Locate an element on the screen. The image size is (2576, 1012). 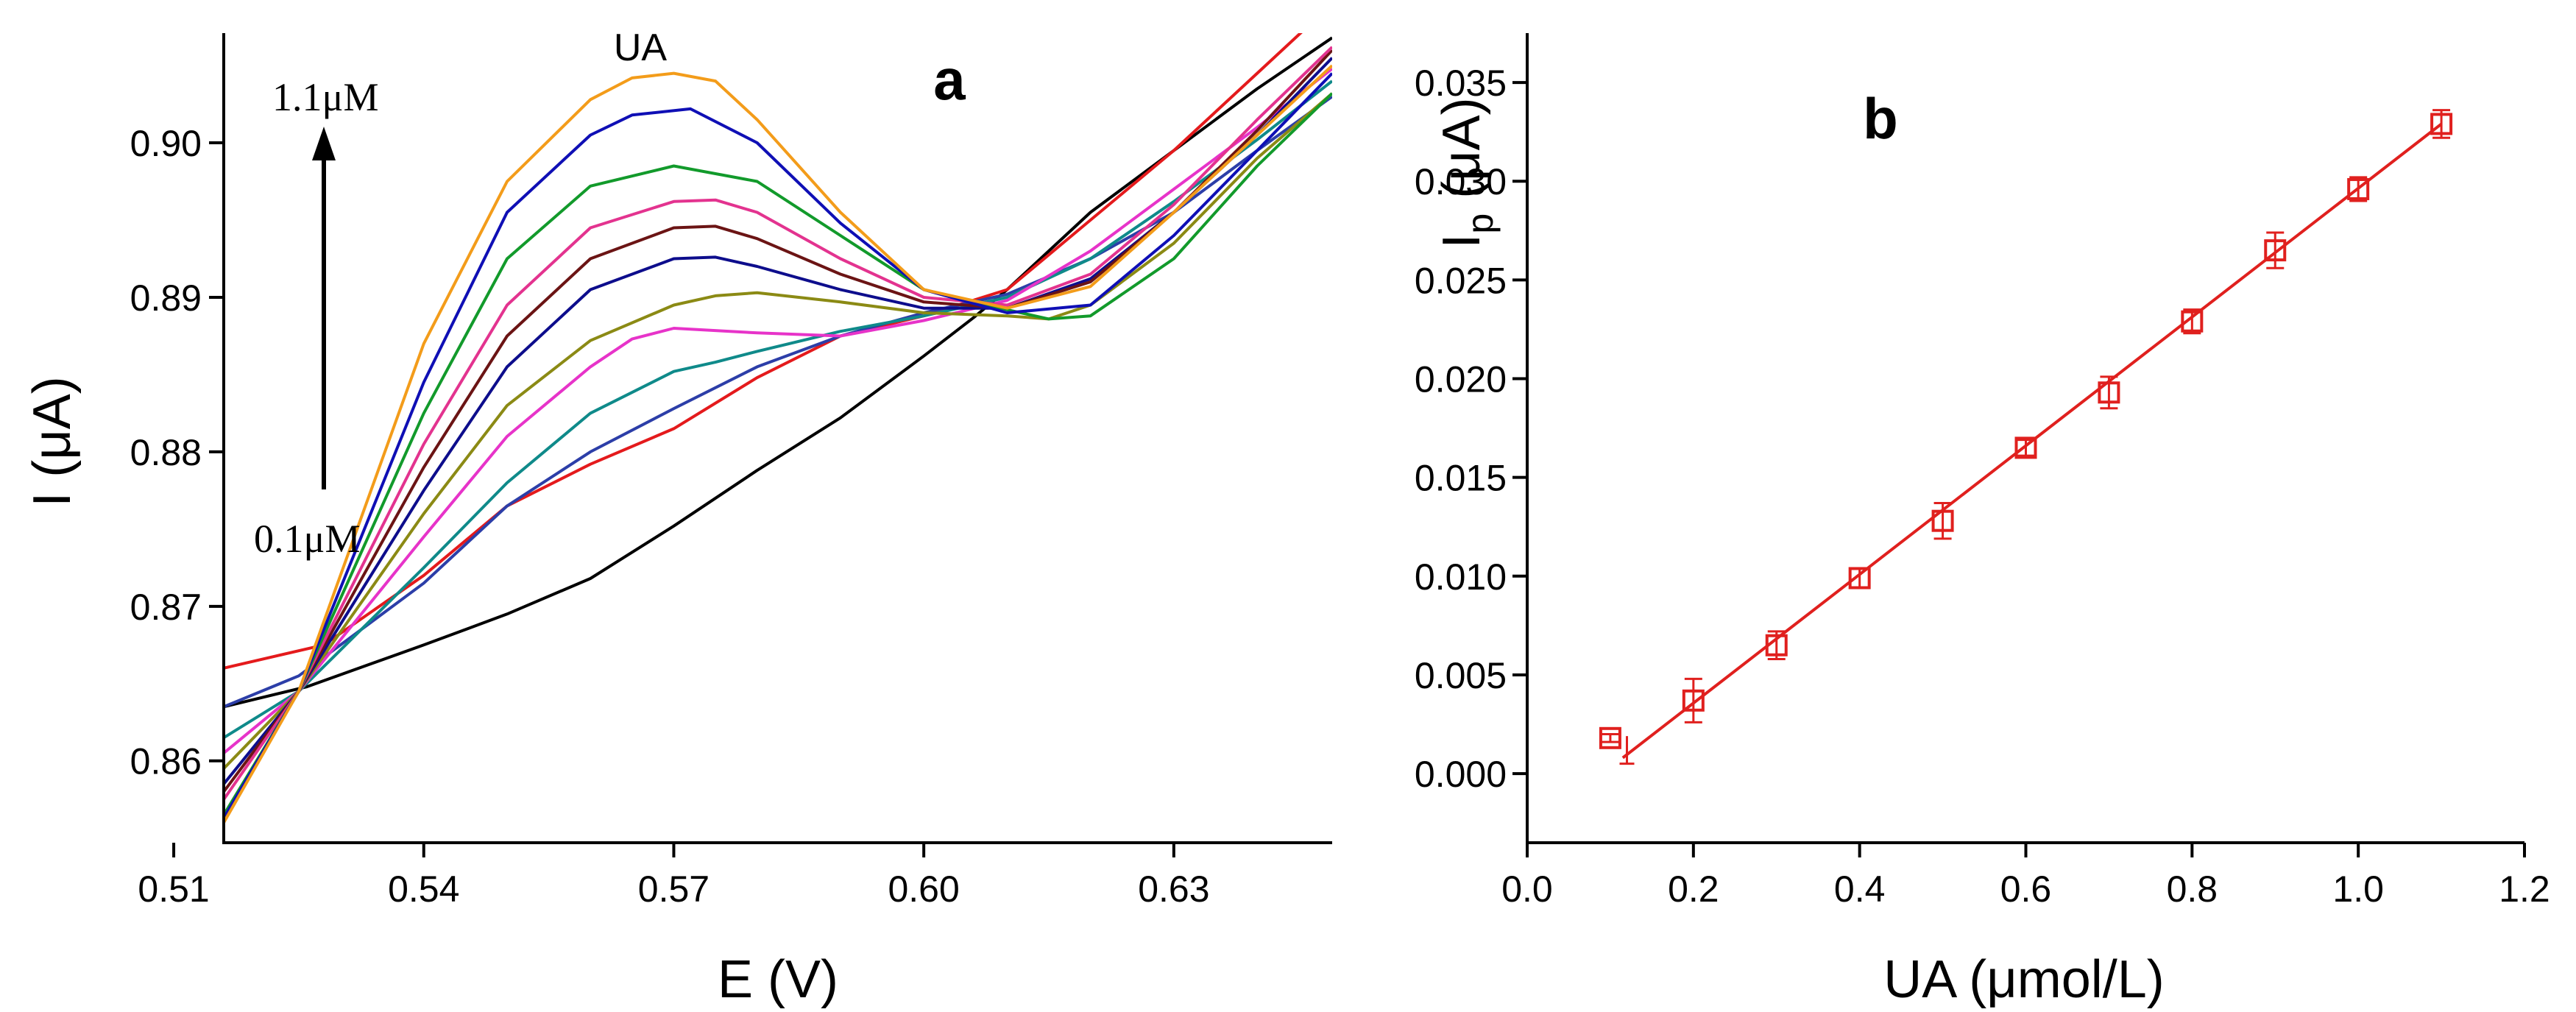
y-tick-label: 0.005 is located at coordinates (1461, 675).